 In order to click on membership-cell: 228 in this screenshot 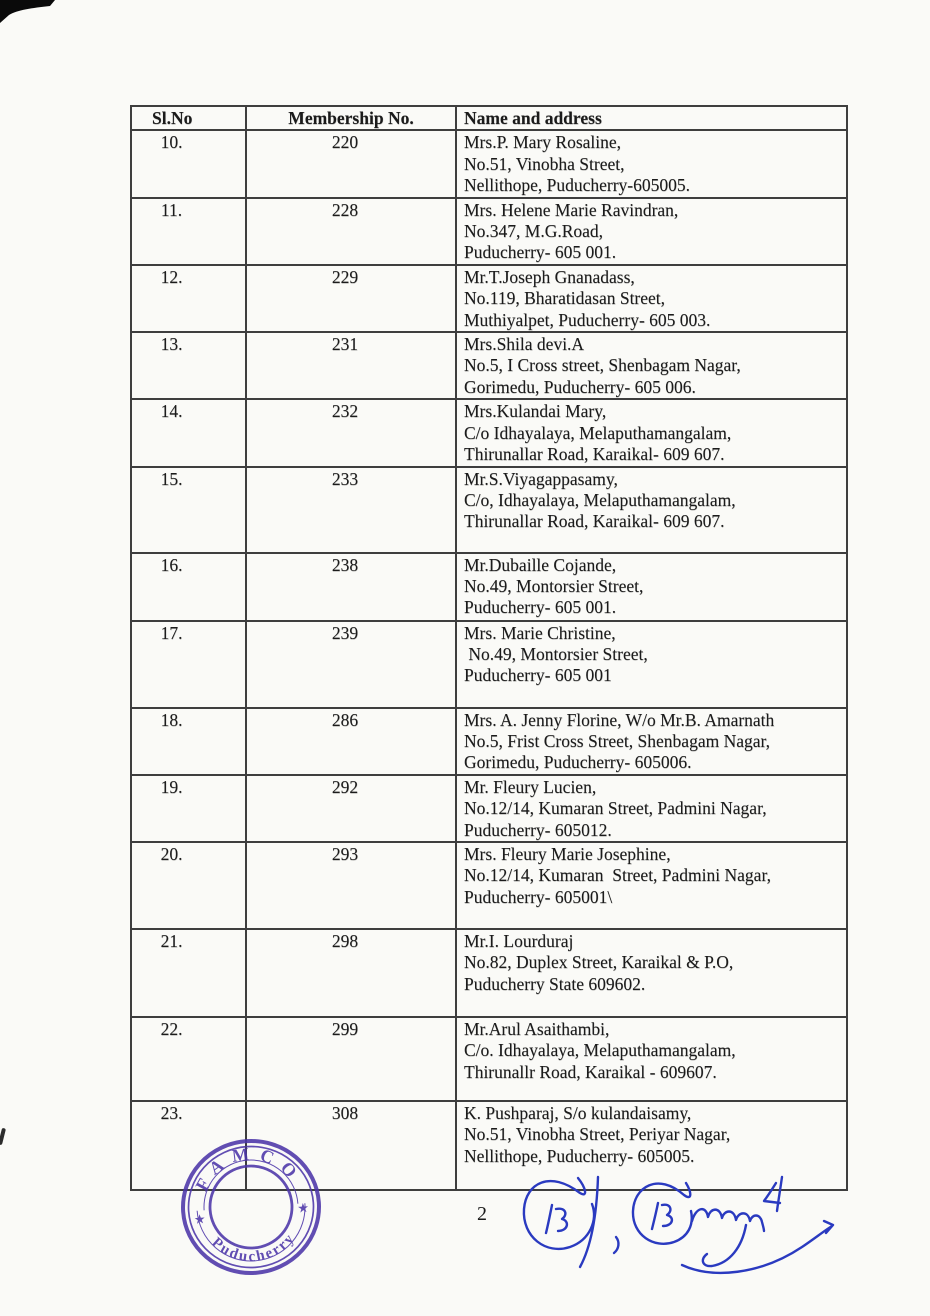, I will do `click(351, 231)`.